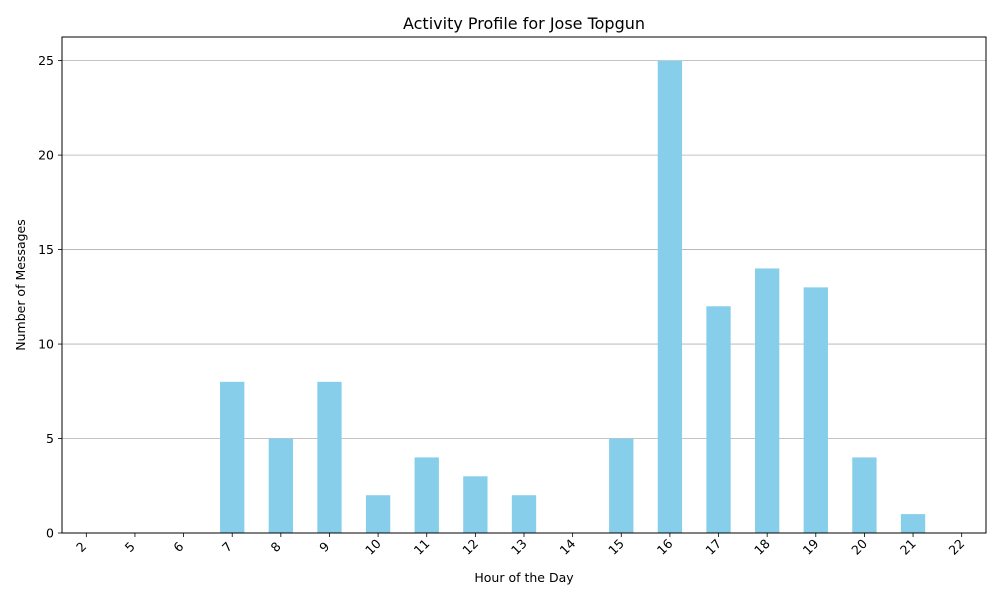  I want to click on chart-title: Activity Profile for Jose Topgun, so click(524, 23).